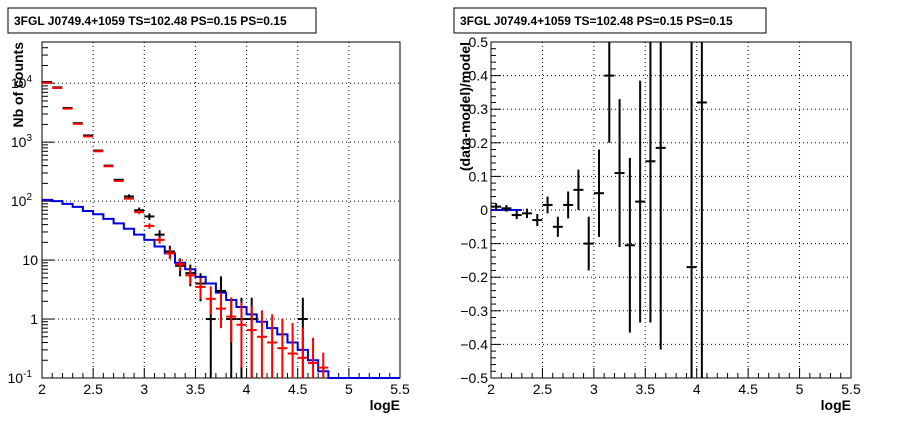 The height and width of the screenshot is (421, 898). What do you see at coordinates (298, 389) in the screenshot?
I see `left-x-tick-label: 4.5` at bounding box center [298, 389].